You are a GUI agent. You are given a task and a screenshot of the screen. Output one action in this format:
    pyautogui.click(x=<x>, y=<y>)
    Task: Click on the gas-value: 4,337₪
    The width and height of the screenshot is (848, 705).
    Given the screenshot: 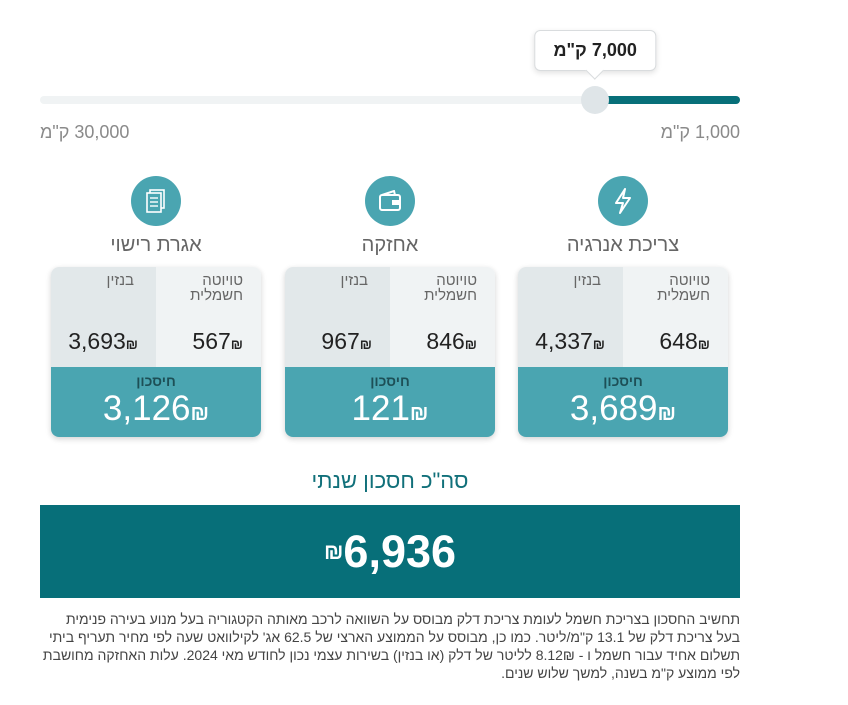 What is the action you would take?
    pyautogui.click(x=570, y=341)
    